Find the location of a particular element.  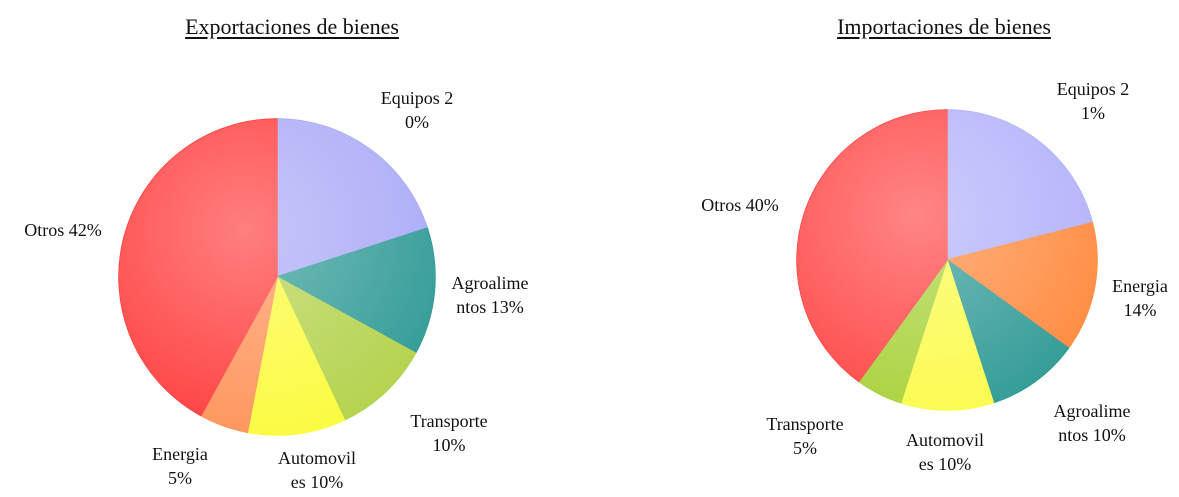

value-label: 21% is located at coordinates (1105, 101).